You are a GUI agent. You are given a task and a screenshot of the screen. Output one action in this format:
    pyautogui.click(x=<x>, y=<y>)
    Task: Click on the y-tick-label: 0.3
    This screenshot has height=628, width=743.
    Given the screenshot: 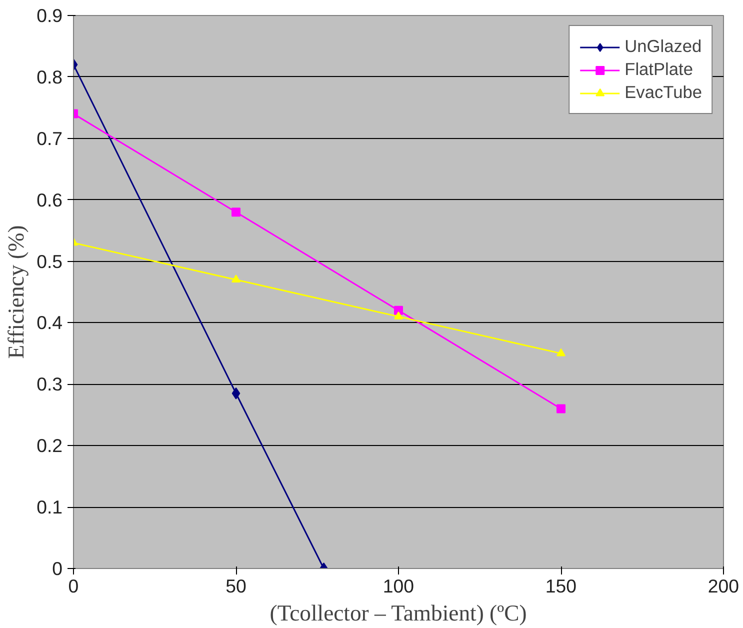 What is the action you would take?
    pyautogui.click(x=49, y=384)
    